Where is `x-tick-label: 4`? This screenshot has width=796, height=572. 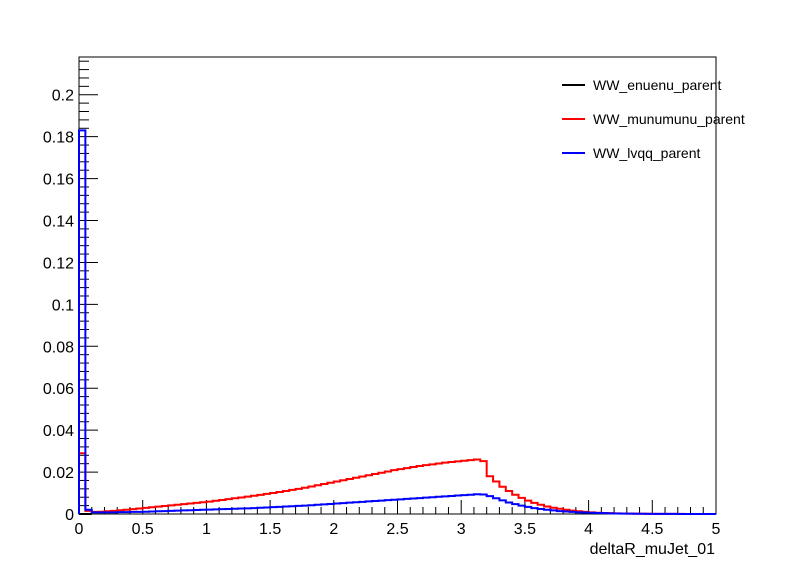 x-tick-label: 4 is located at coordinates (588, 529).